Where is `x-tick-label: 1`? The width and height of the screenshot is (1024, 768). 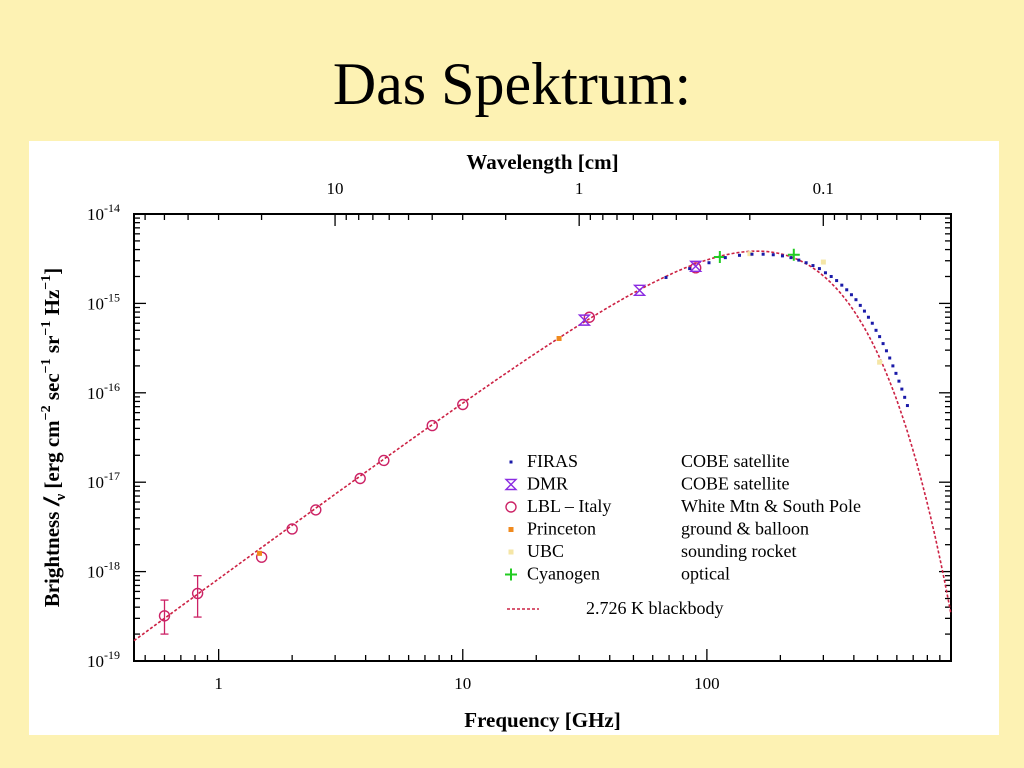
x-tick-label: 1 is located at coordinates (218, 683).